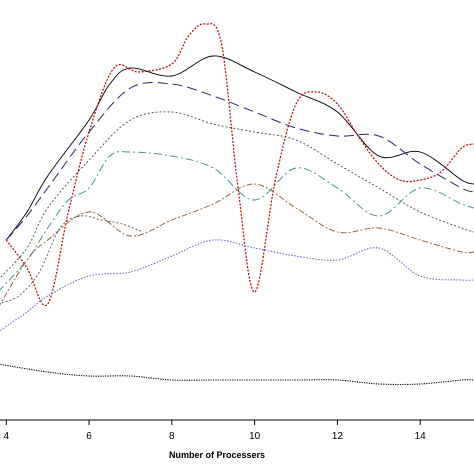  What do you see at coordinates (217, 455) in the screenshot?
I see `x-axis-title: Number of Processers` at bounding box center [217, 455].